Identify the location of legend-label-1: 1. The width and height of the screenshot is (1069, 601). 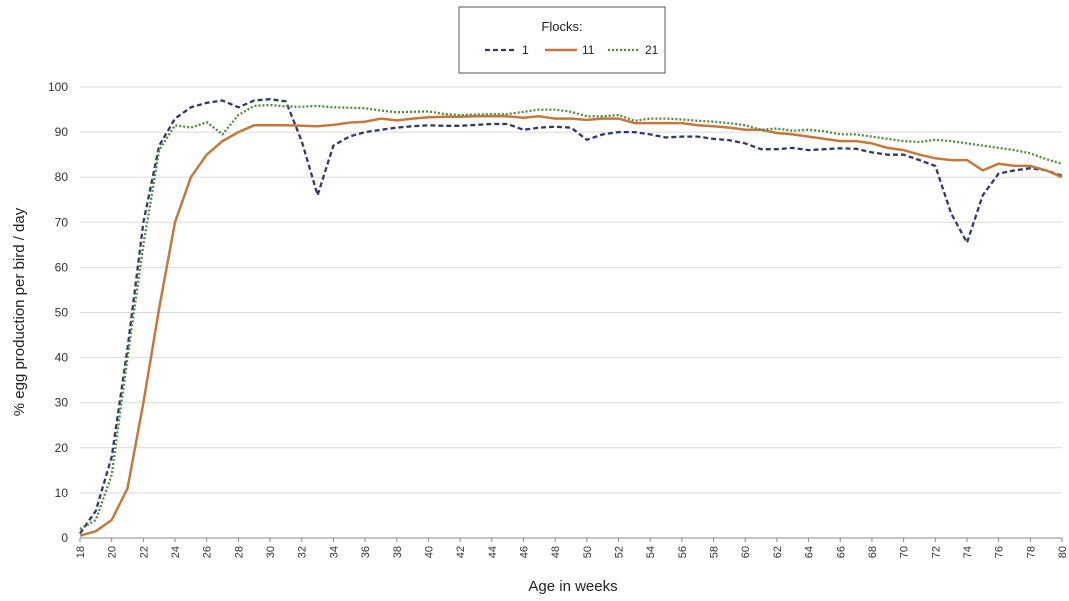
(525, 50).